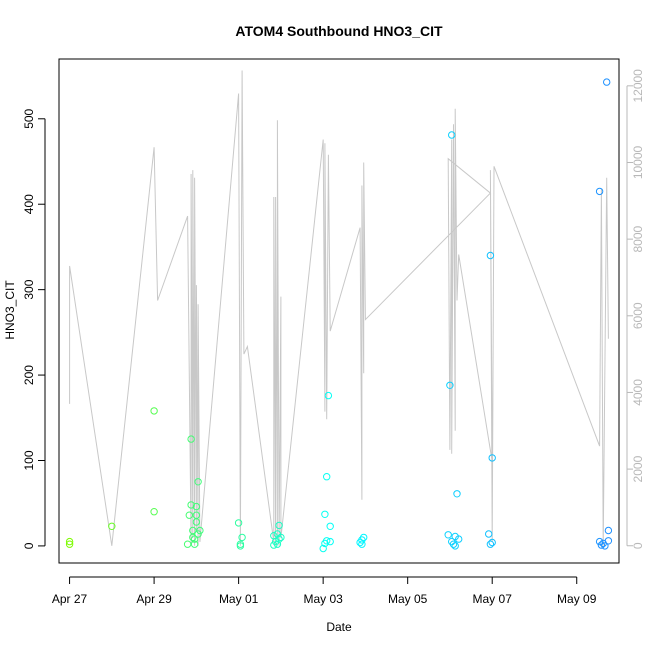 The image size is (650, 650). I want to click on x-tick-label-3: May 03, so click(323, 599).